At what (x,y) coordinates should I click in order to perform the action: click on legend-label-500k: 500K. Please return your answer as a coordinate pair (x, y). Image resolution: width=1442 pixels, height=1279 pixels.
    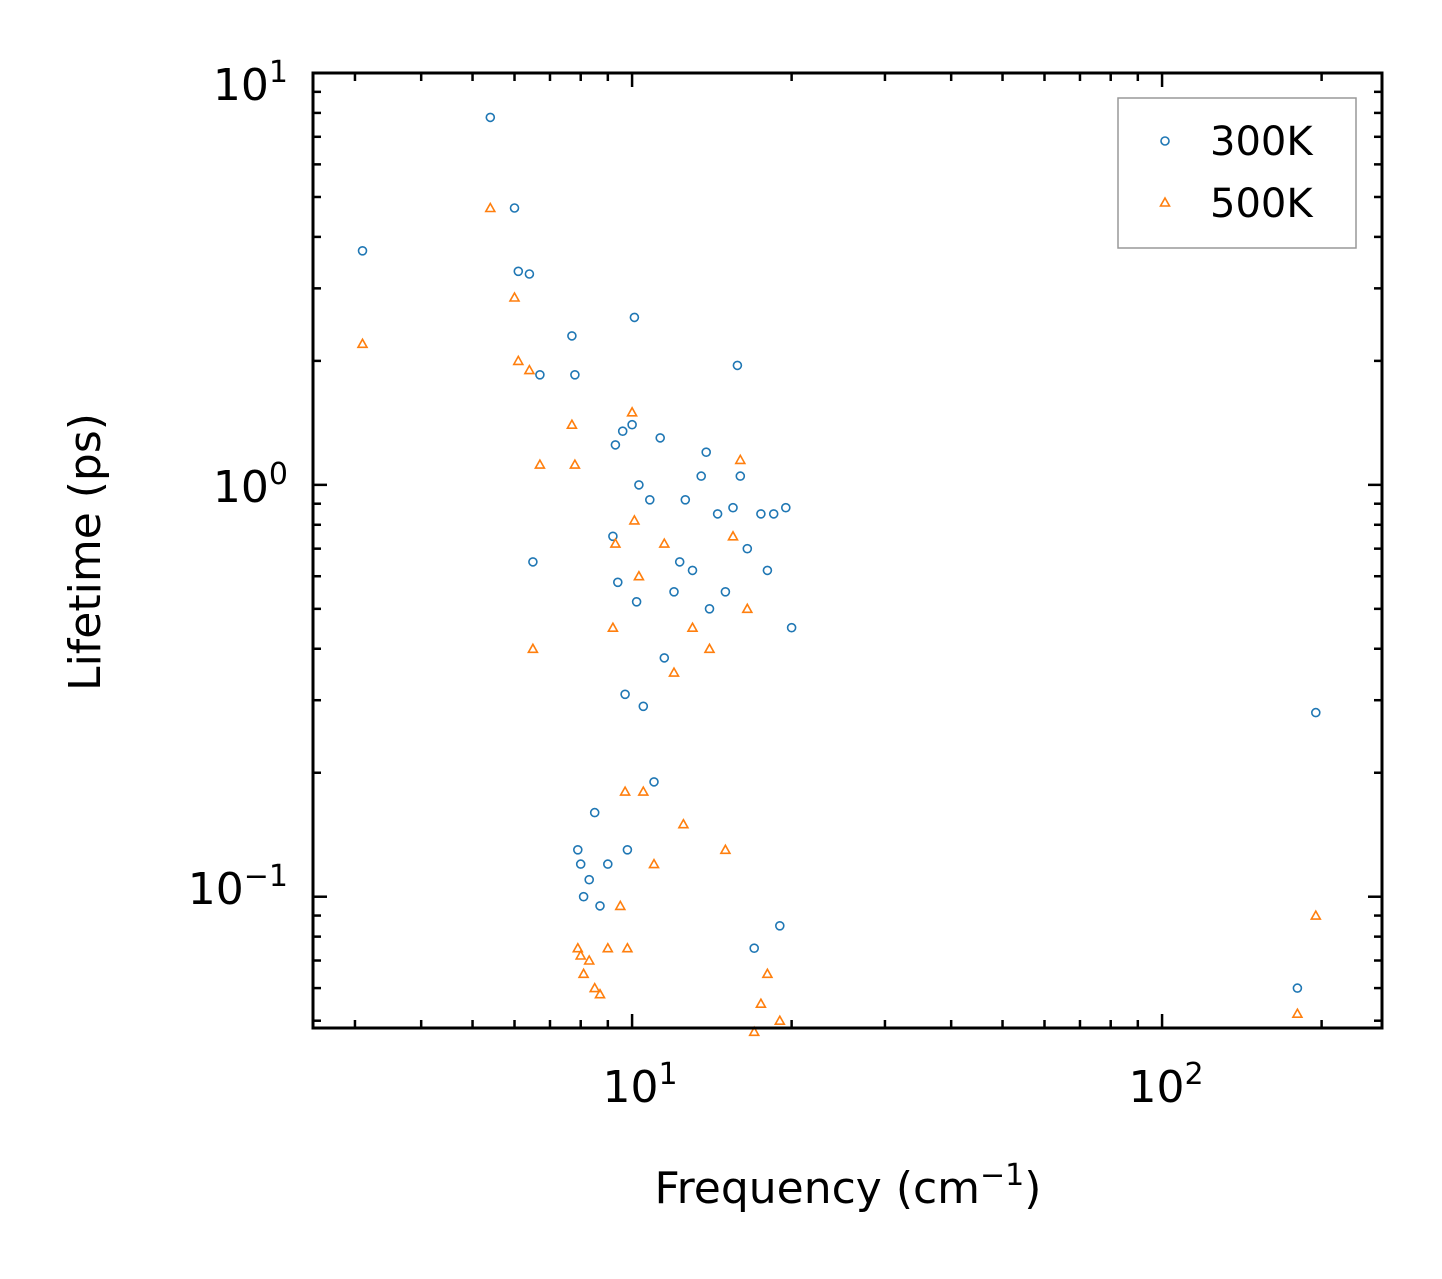
    Looking at the image, I should click on (1262, 204).